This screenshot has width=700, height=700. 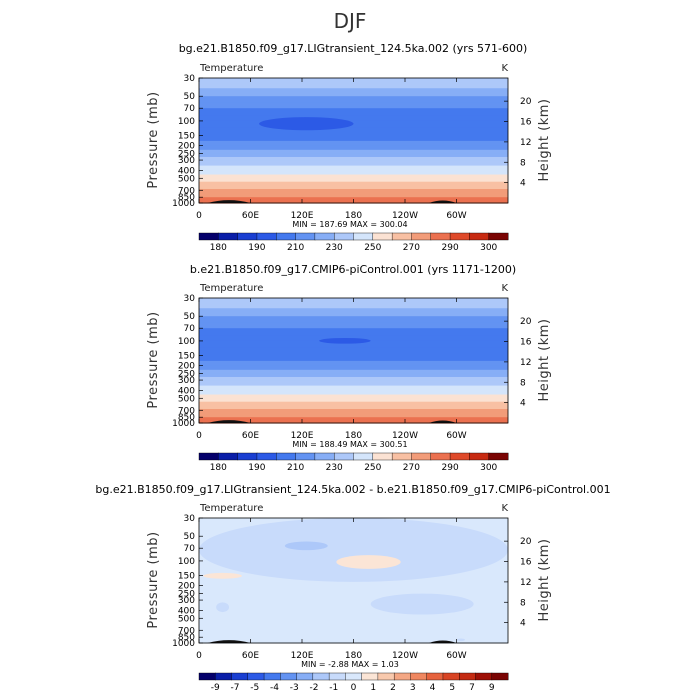 What do you see at coordinates (218, 468) in the screenshot?
I see `colorbar-label: 180` at bounding box center [218, 468].